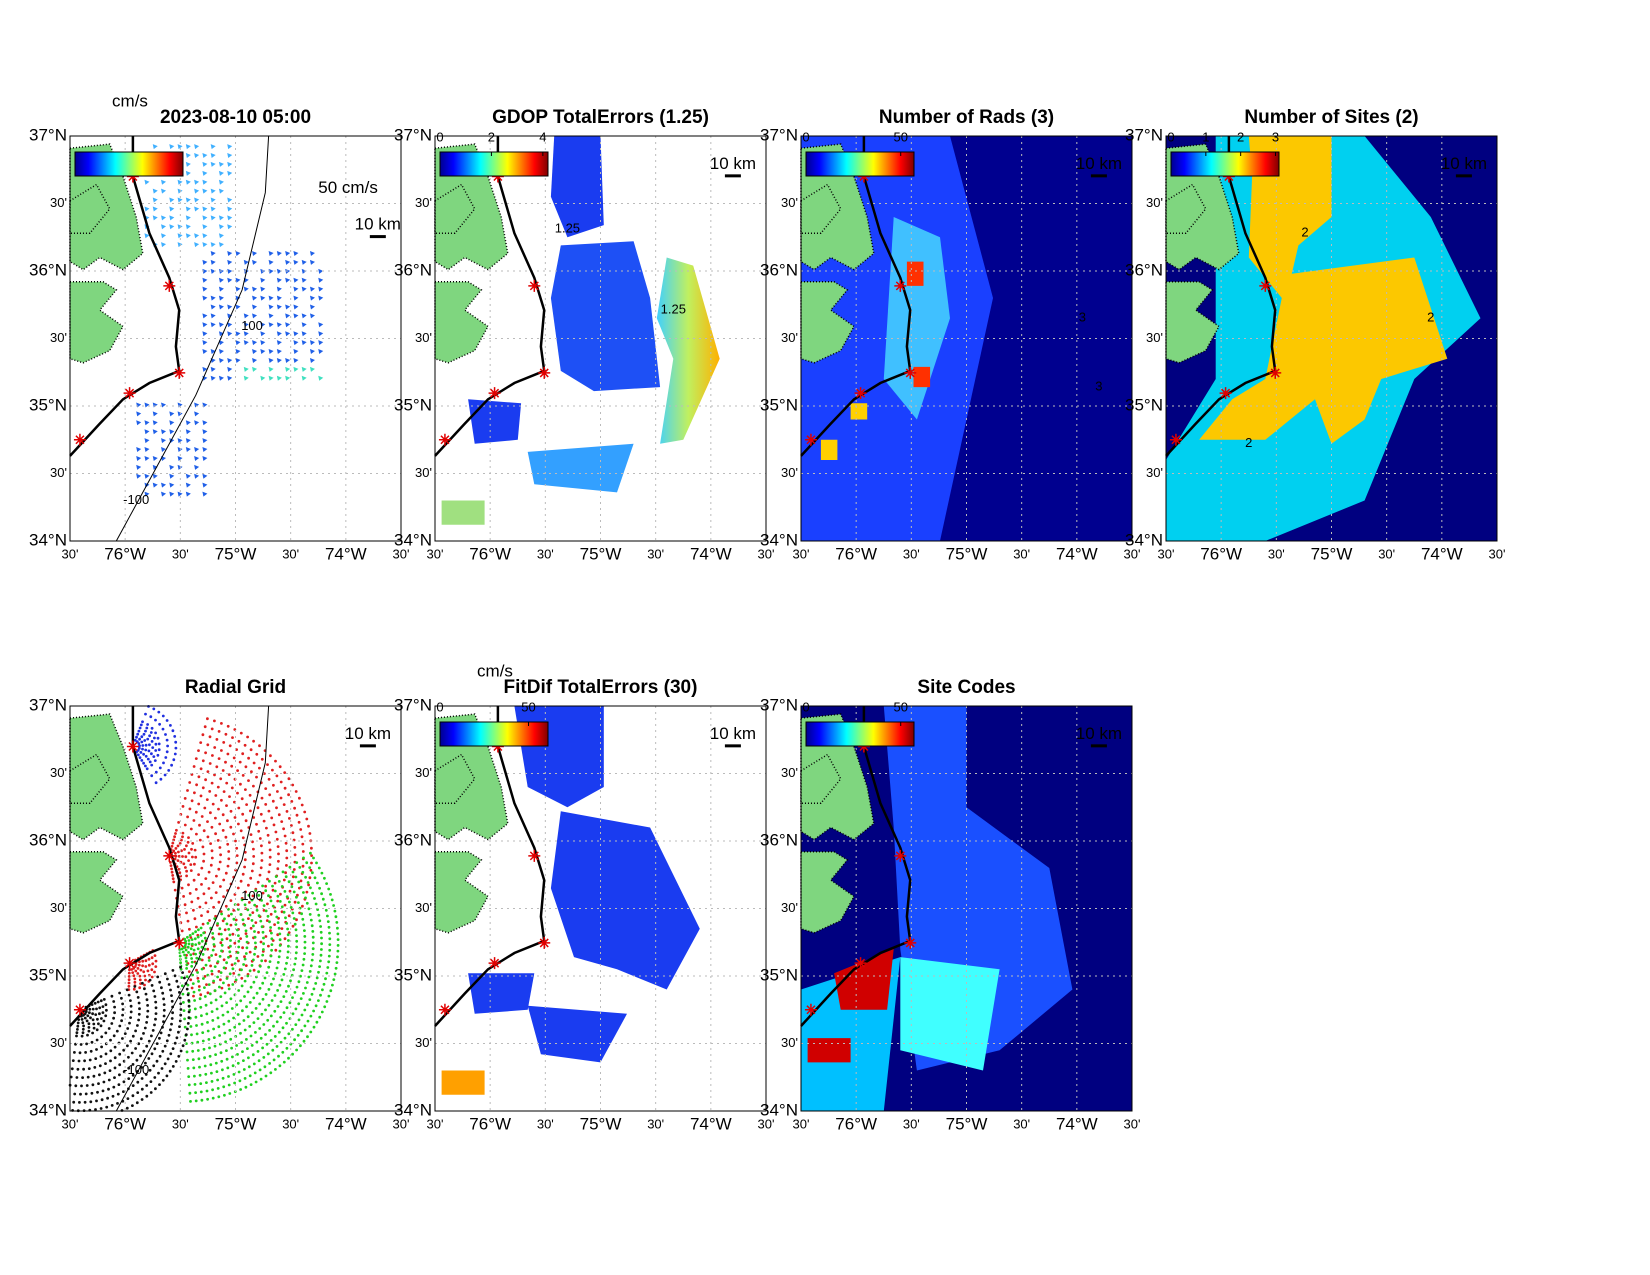 The image size is (1650, 1275). Describe the element at coordinates (423, 1042) in the screenshot. I see `lat-label: 30'` at that location.